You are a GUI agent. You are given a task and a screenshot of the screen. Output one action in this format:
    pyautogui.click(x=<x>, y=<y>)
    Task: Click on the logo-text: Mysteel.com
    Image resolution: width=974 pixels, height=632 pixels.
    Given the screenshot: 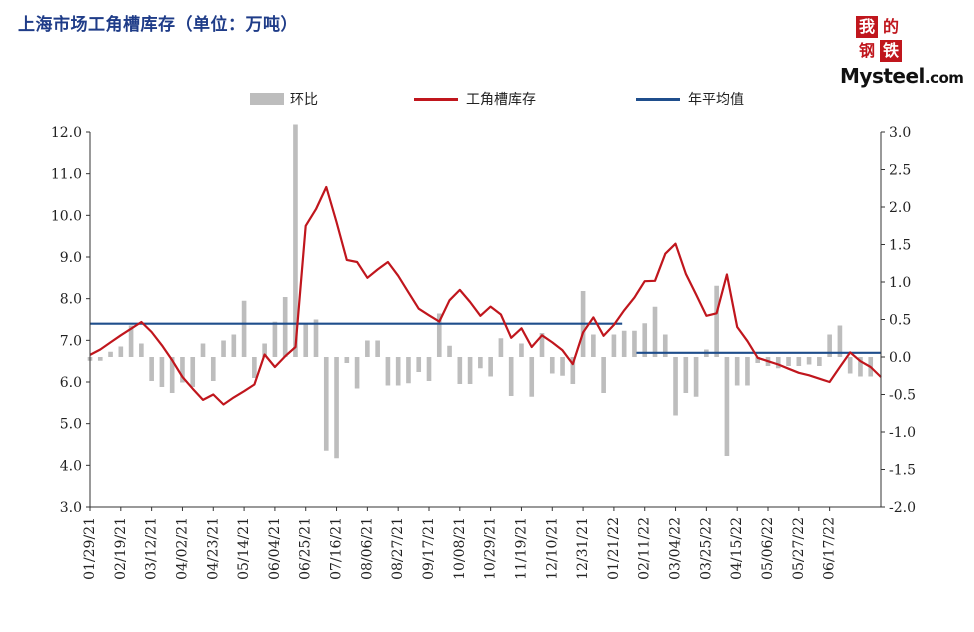 What is the action you would take?
    pyautogui.click(x=902, y=76)
    